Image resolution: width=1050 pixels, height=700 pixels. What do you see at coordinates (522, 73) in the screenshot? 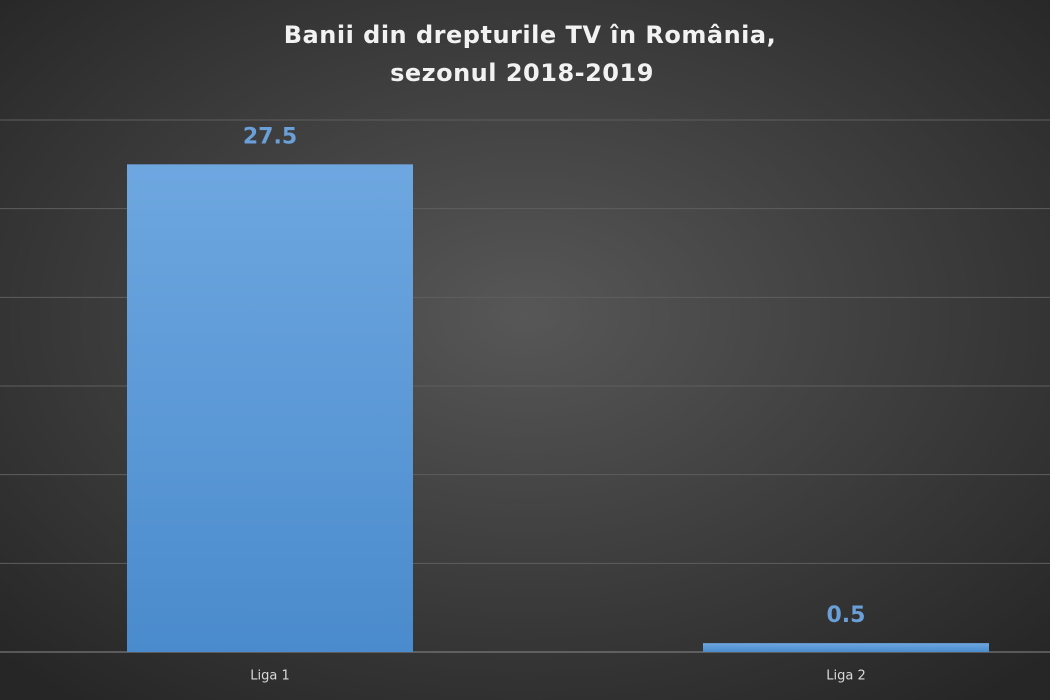
I see `chart-title: sezonul 2018-2019` at bounding box center [522, 73].